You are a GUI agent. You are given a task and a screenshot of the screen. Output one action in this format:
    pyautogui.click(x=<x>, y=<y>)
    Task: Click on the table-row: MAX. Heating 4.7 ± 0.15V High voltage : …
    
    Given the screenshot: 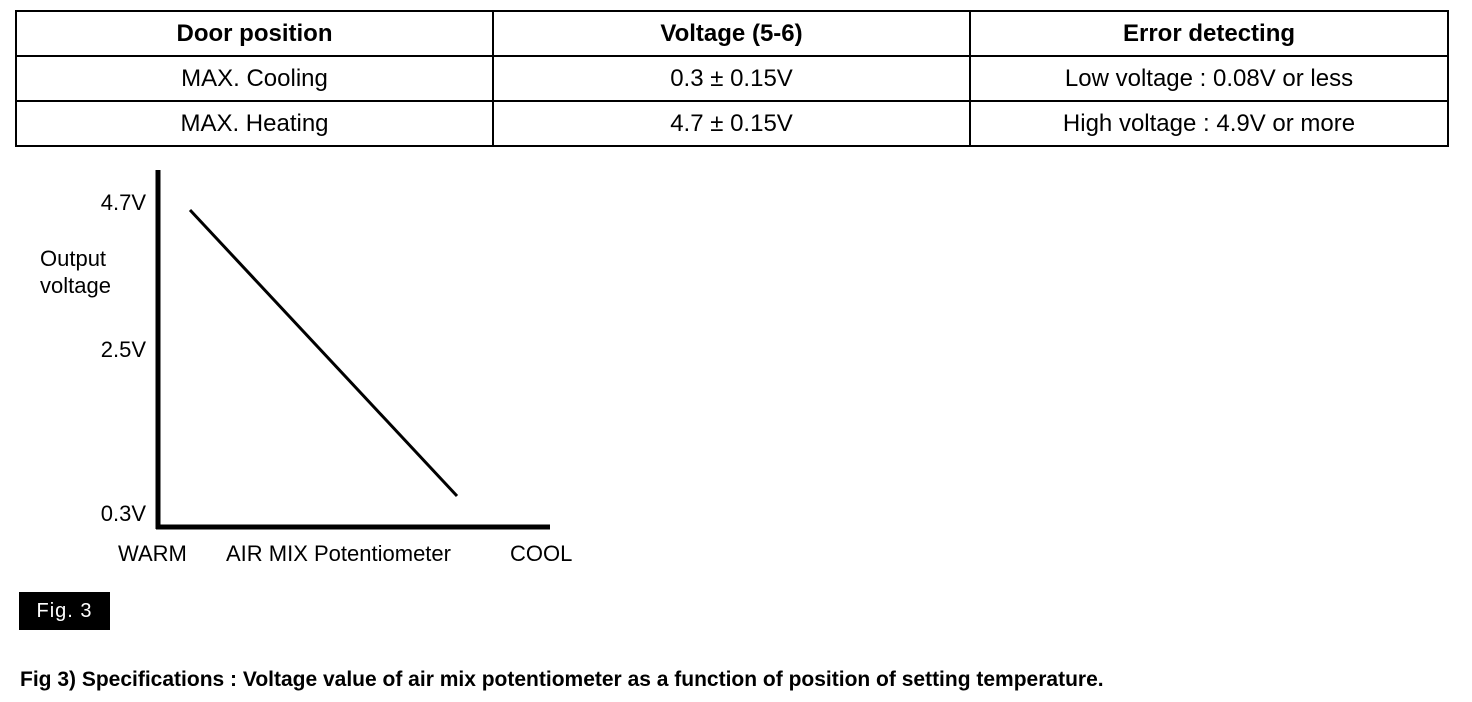 What is the action you would take?
    pyautogui.click(x=732, y=123)
    